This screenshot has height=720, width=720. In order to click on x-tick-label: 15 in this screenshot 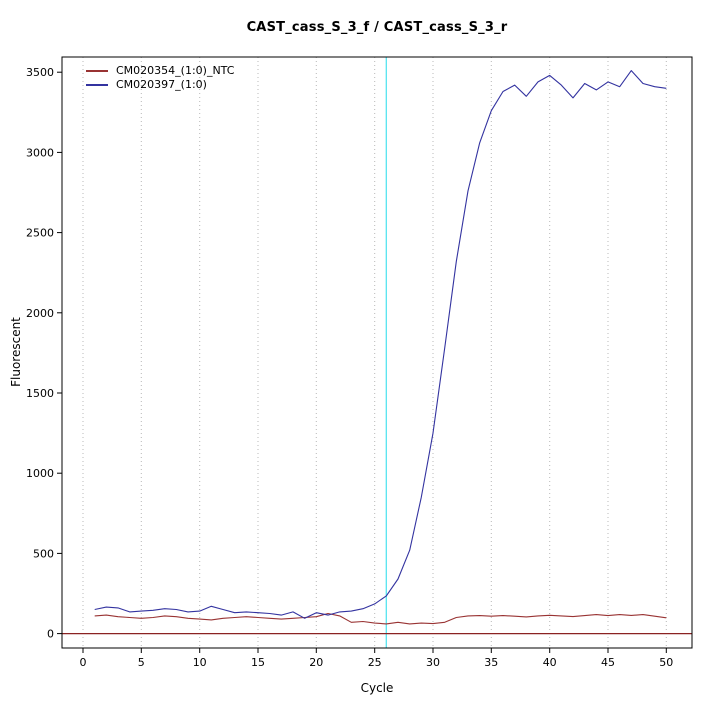, I will do `click(258, 662)`.